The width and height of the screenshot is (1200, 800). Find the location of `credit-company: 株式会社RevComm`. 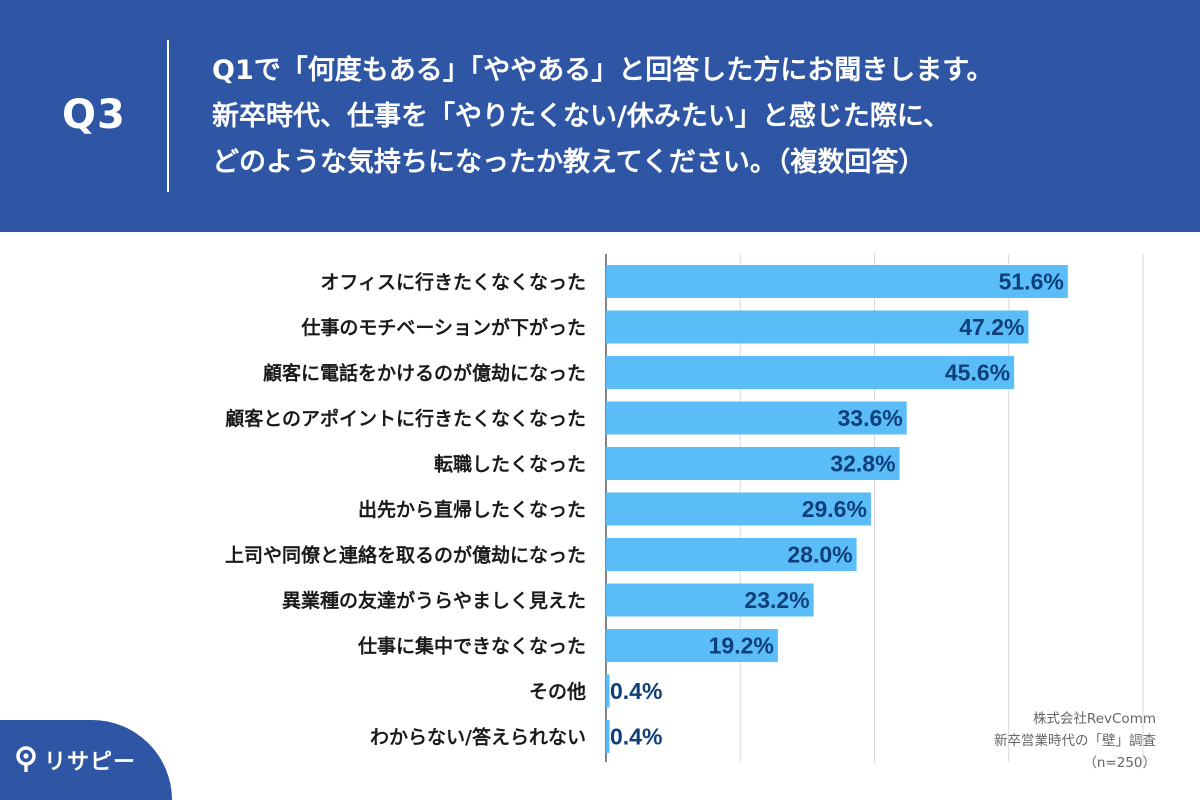

credit-company: 株式会社RevComm is located at coordinates (1094, 719).